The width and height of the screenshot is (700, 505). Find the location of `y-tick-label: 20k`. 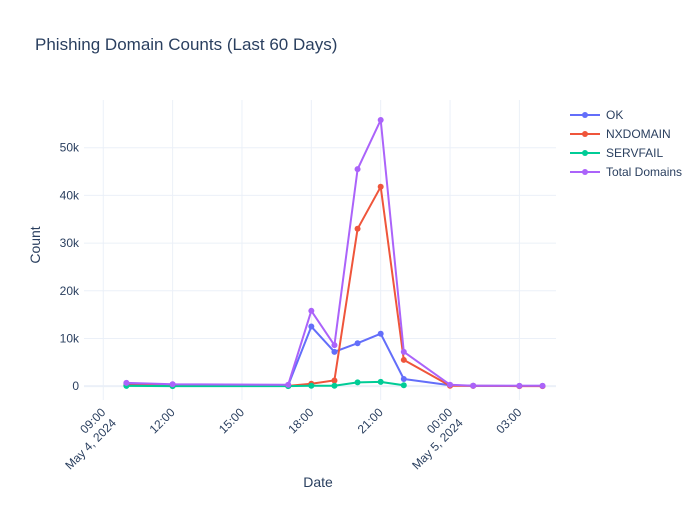

y-tick-label: 20k is located at coordinates (70, 291).